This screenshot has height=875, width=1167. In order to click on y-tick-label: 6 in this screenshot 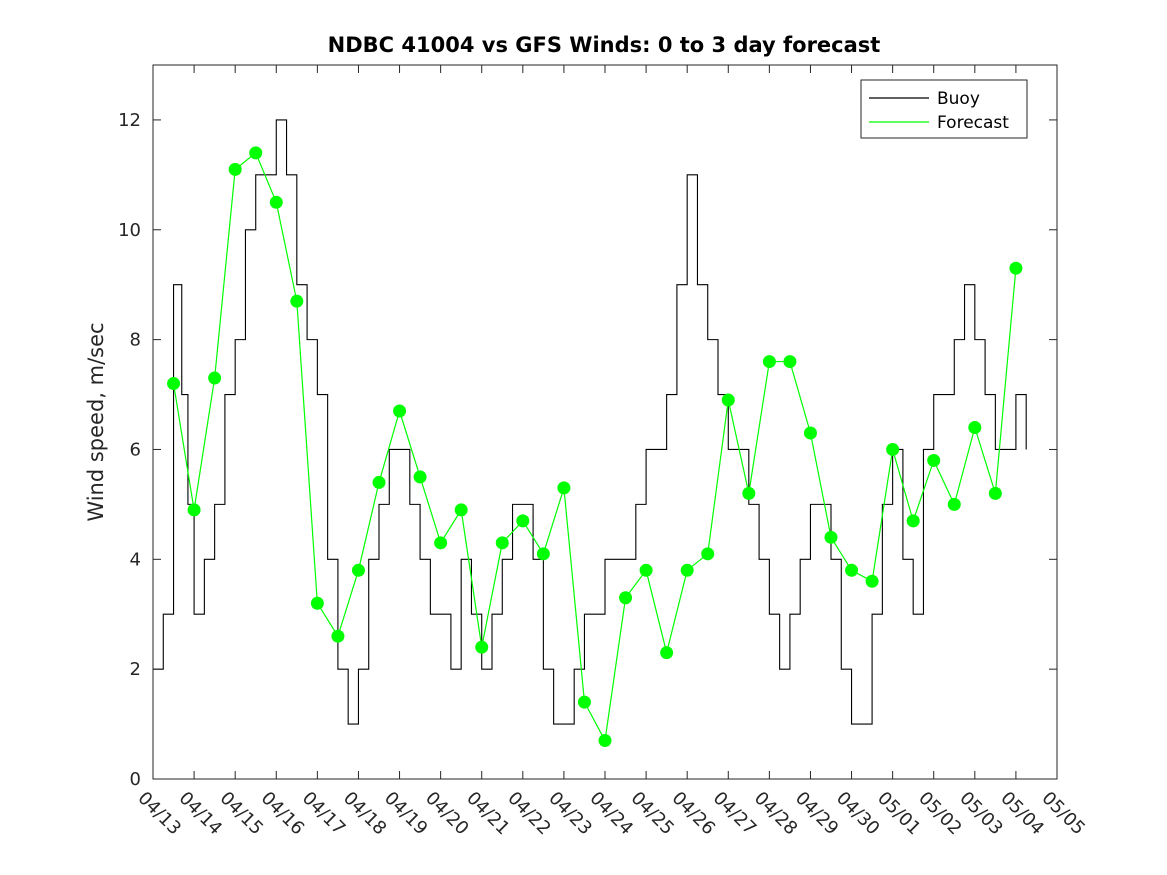, I will do `click(135, 449)`.